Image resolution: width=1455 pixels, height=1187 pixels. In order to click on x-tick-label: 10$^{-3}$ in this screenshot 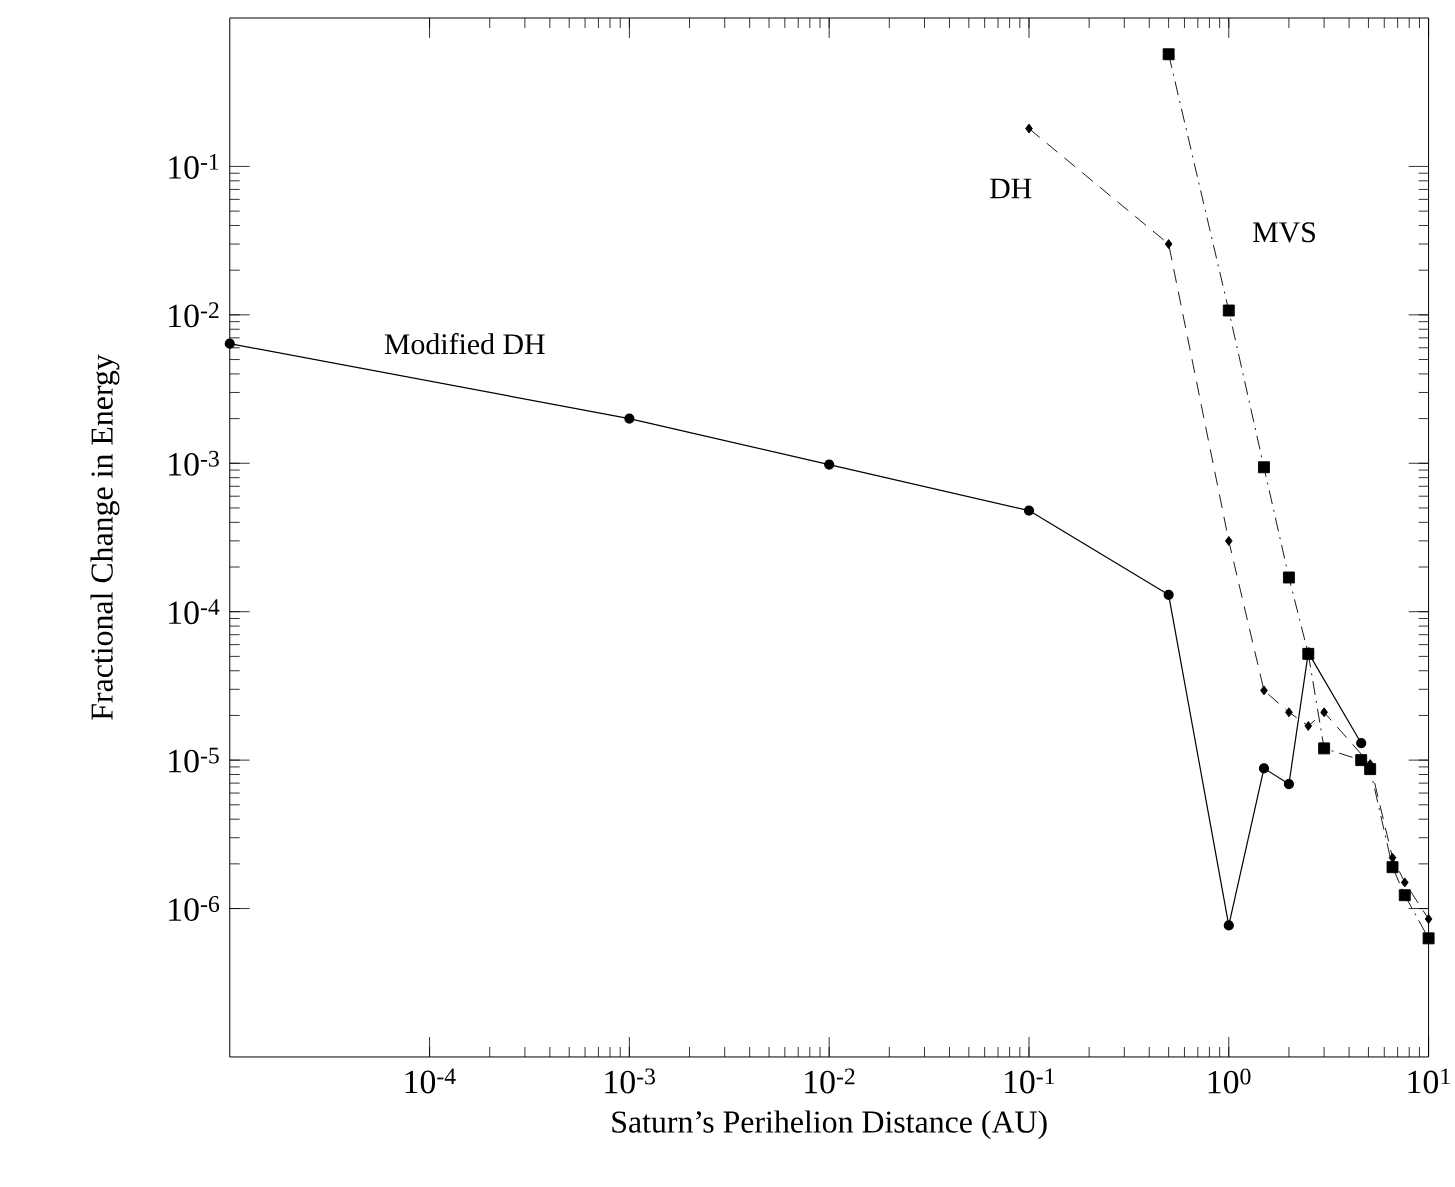, I will do `click(630, 1081)`.